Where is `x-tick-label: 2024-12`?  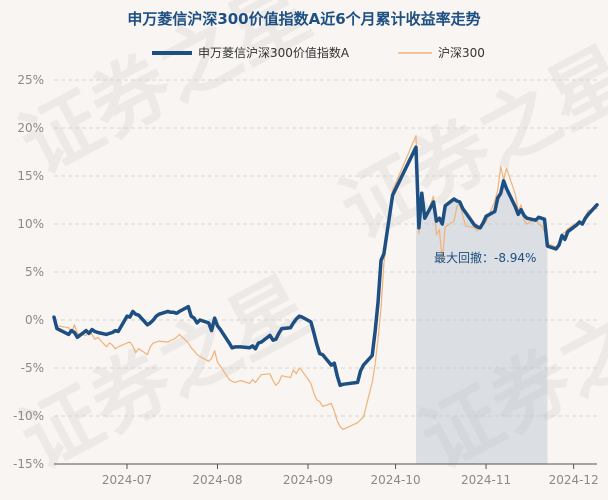 x-tick-label: 2024-12 is located at coordinates (574, 480).